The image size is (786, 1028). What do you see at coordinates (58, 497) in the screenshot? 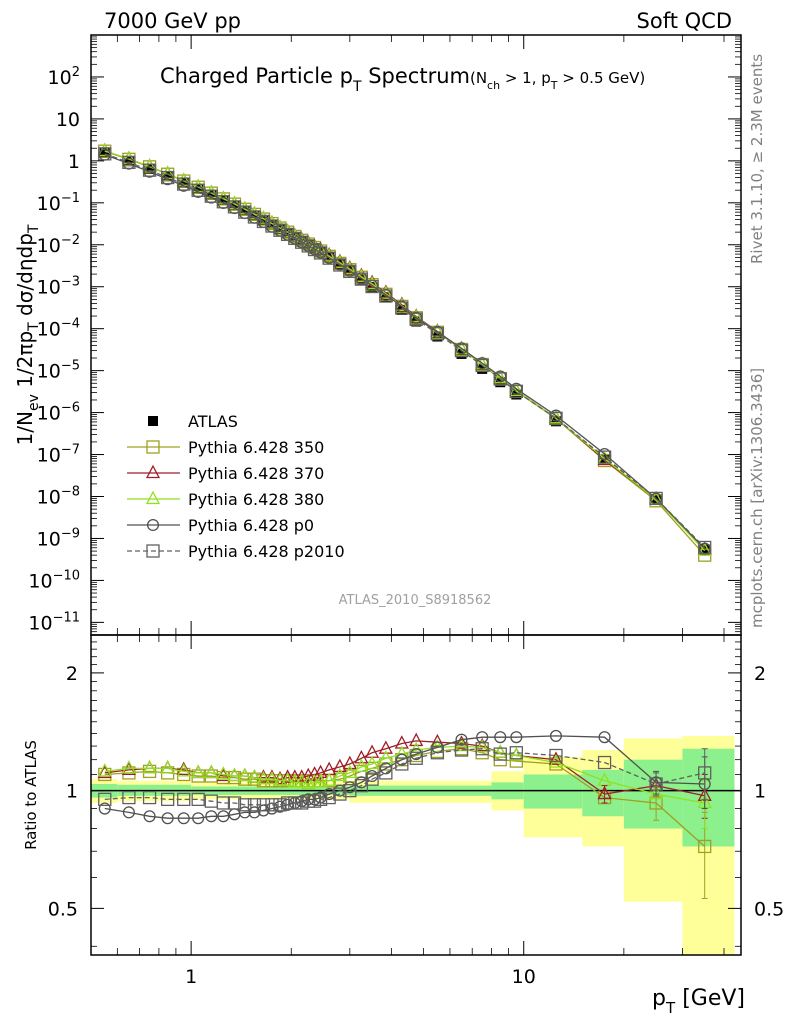
I see `y-tick-label: 10⁻⁸` at bounding box center [58, 497].